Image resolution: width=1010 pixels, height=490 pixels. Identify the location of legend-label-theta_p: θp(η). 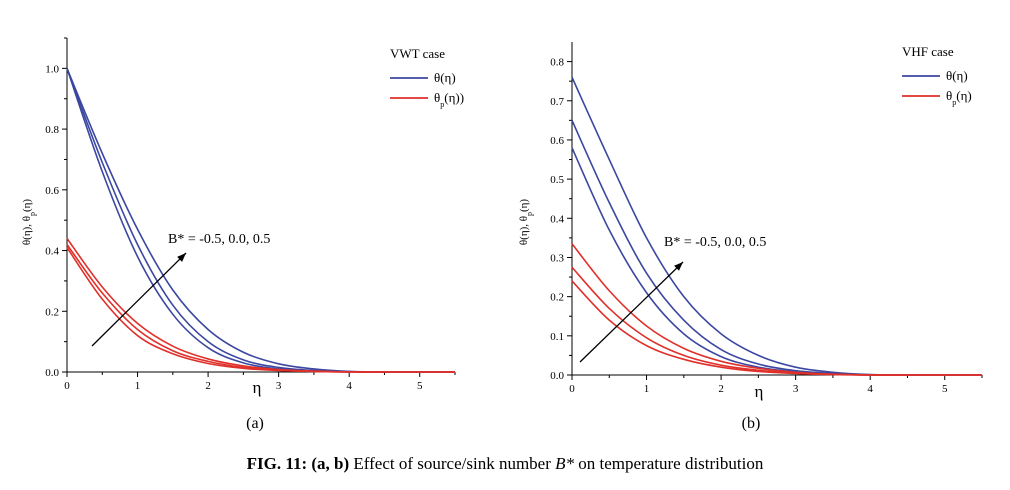
(959, 97).